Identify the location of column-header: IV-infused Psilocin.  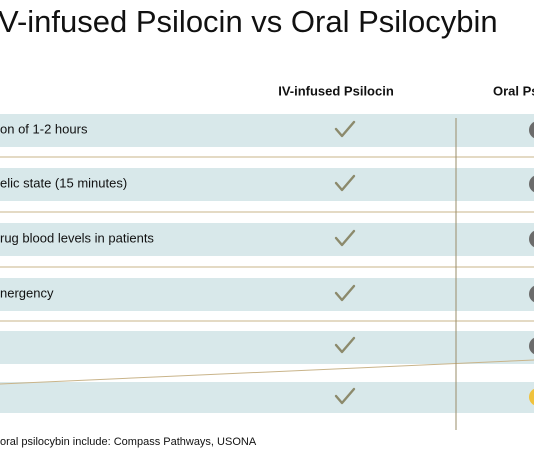
(336, 90).